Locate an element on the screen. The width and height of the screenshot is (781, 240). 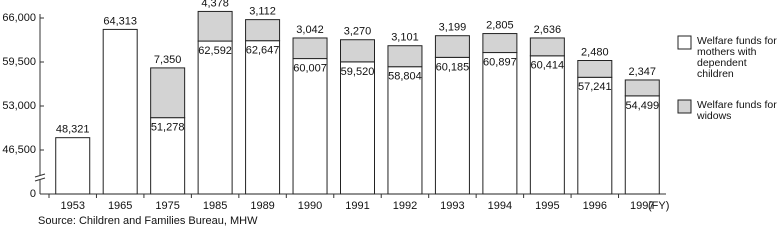
x-tick-label: 1996 is located at coordinates (595, 206).